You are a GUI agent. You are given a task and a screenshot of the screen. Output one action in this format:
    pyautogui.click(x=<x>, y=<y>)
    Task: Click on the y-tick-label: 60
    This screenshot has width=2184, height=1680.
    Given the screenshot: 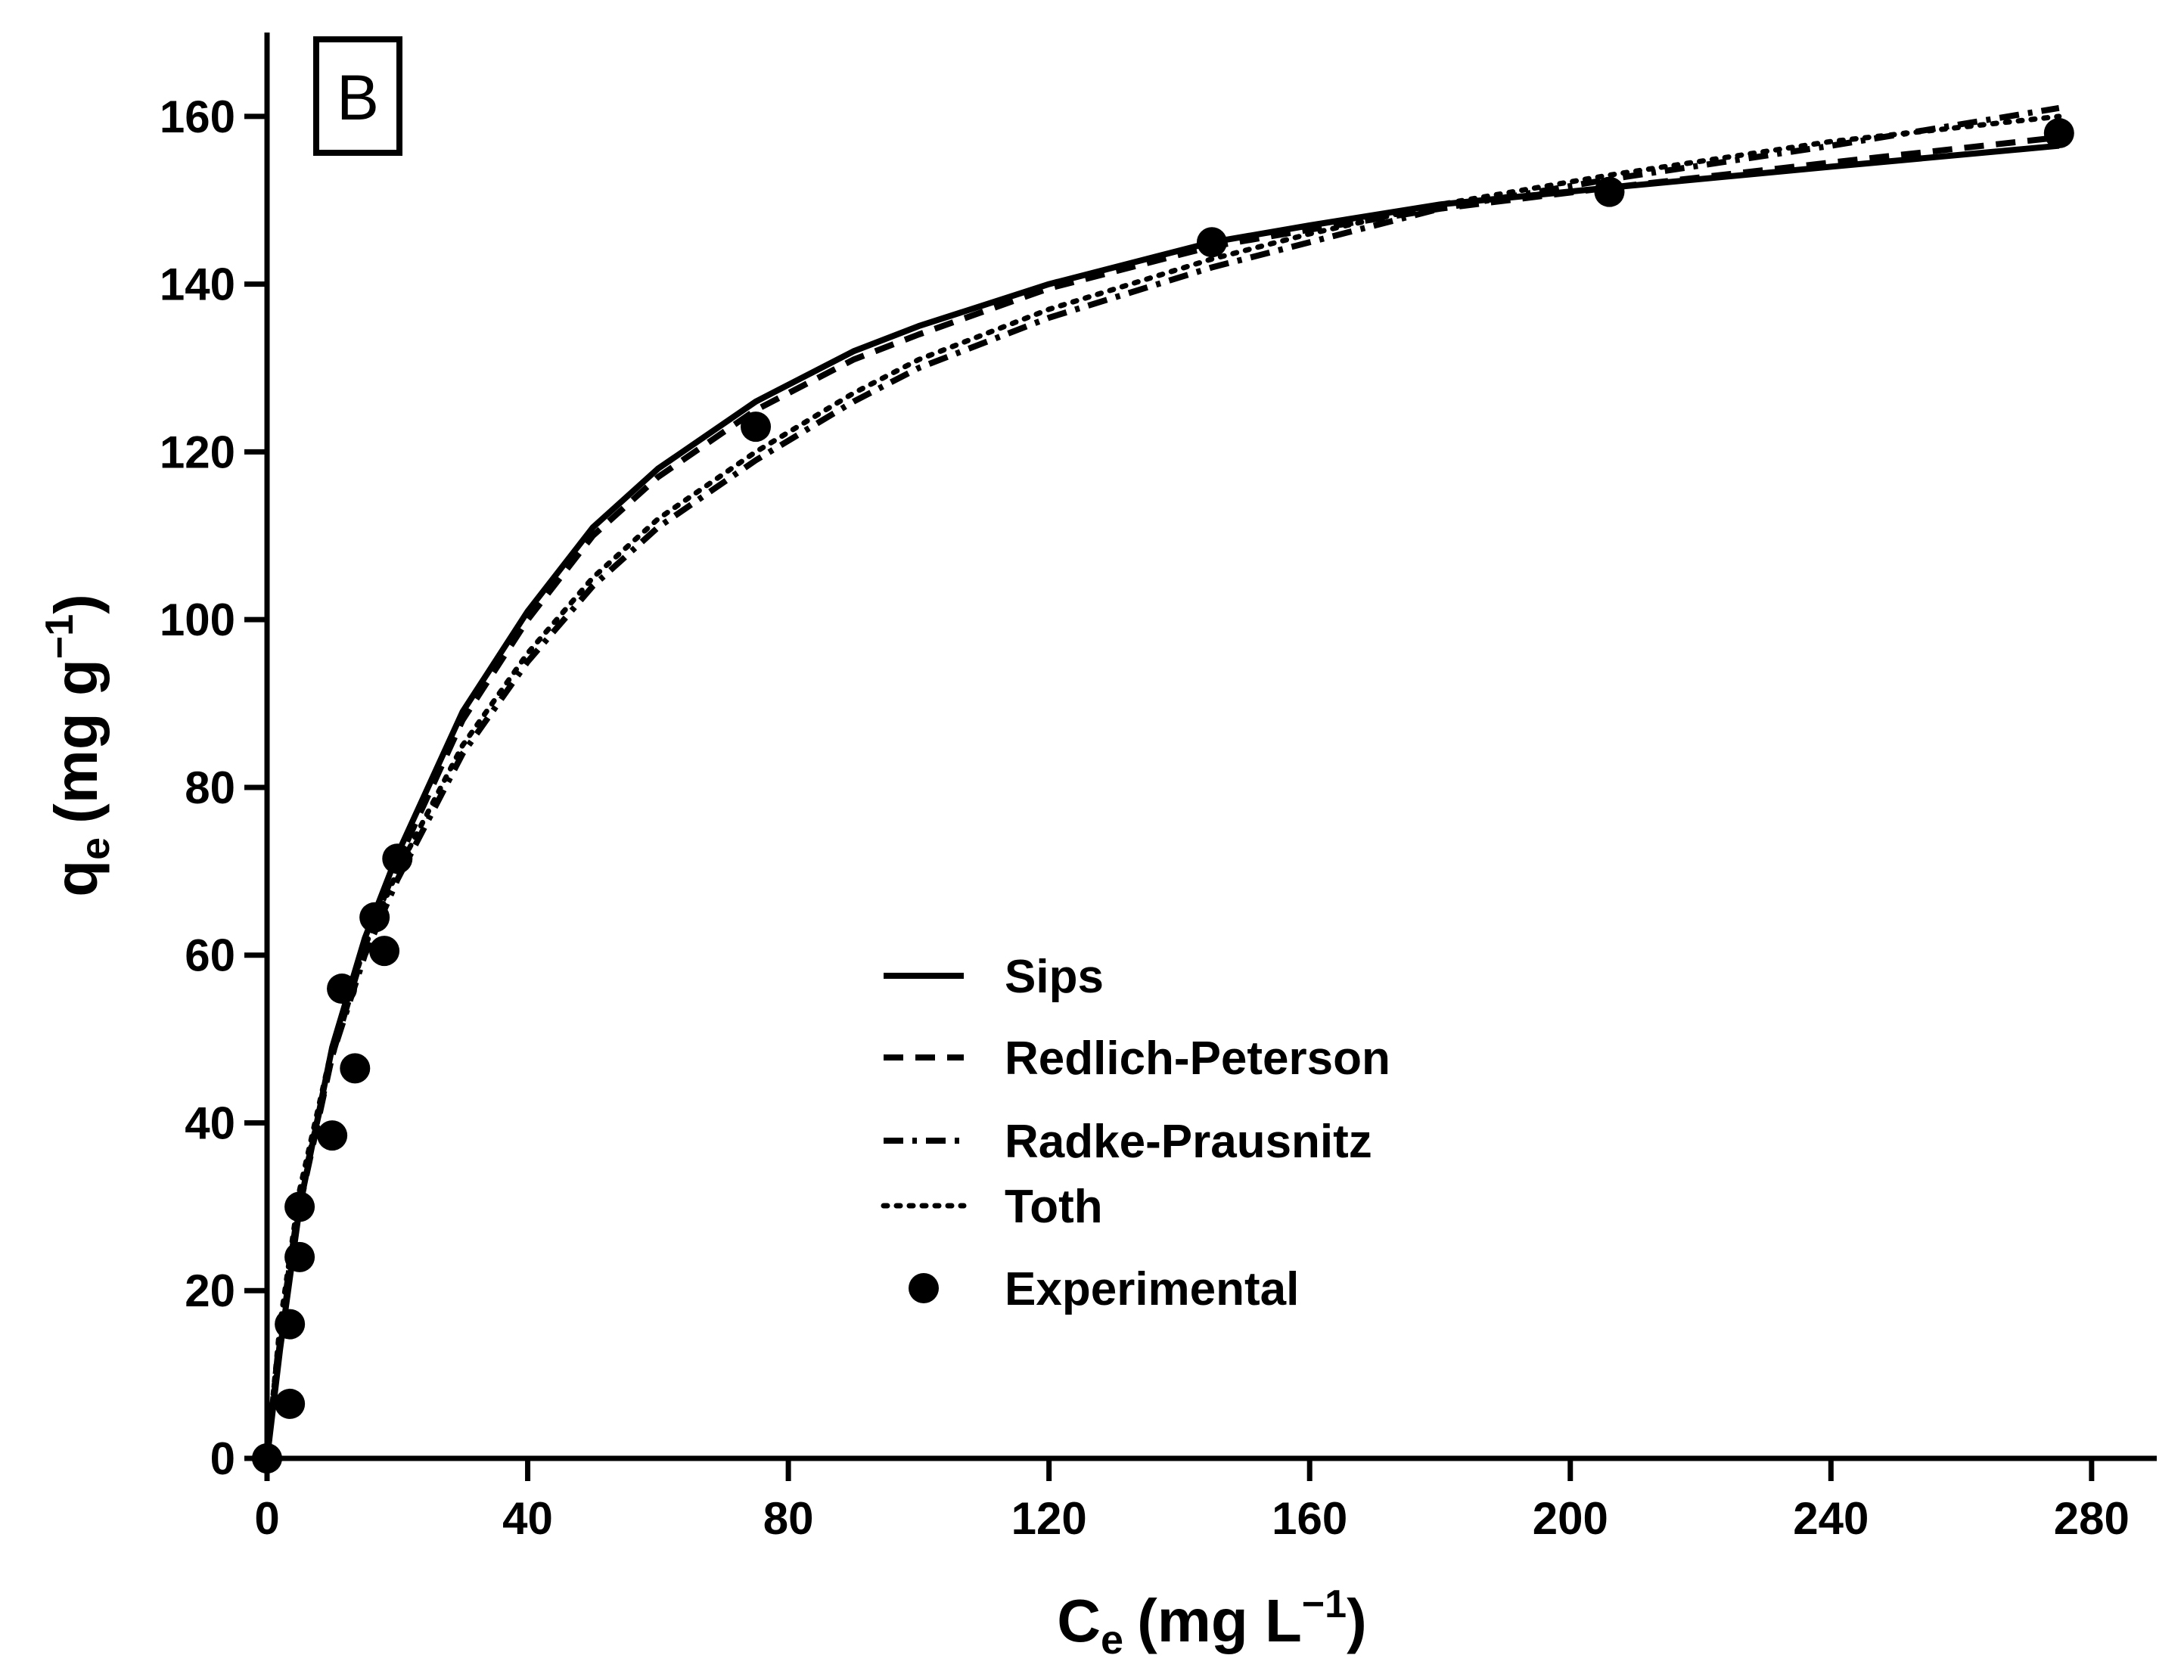 What is the action you would take?
    pyautogui.click(x=210, y=955)
    